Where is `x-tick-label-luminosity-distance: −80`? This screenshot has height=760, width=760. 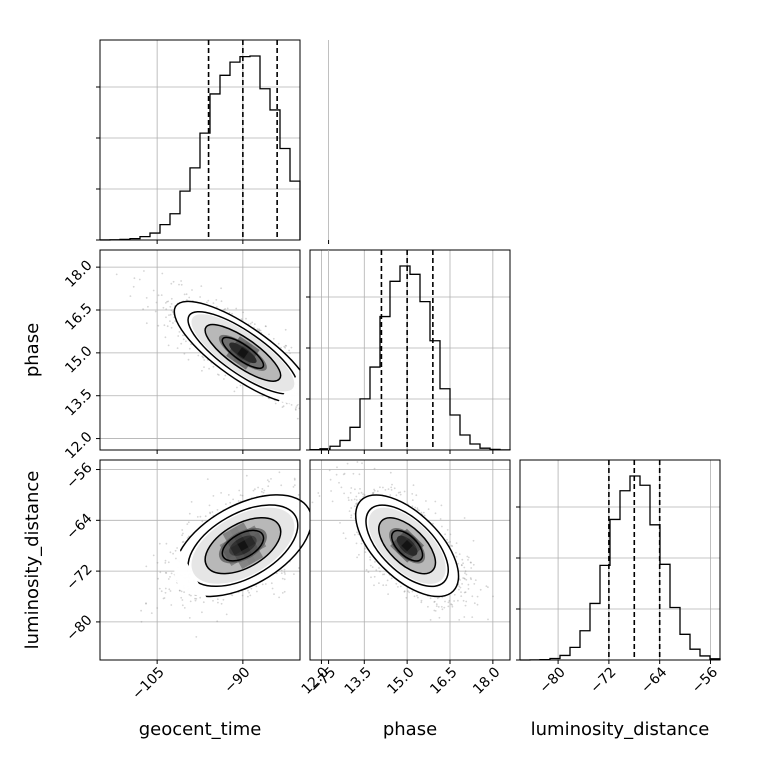
x-tick-label-luminosity-distance: −80 is located at coordinates (553, 680).